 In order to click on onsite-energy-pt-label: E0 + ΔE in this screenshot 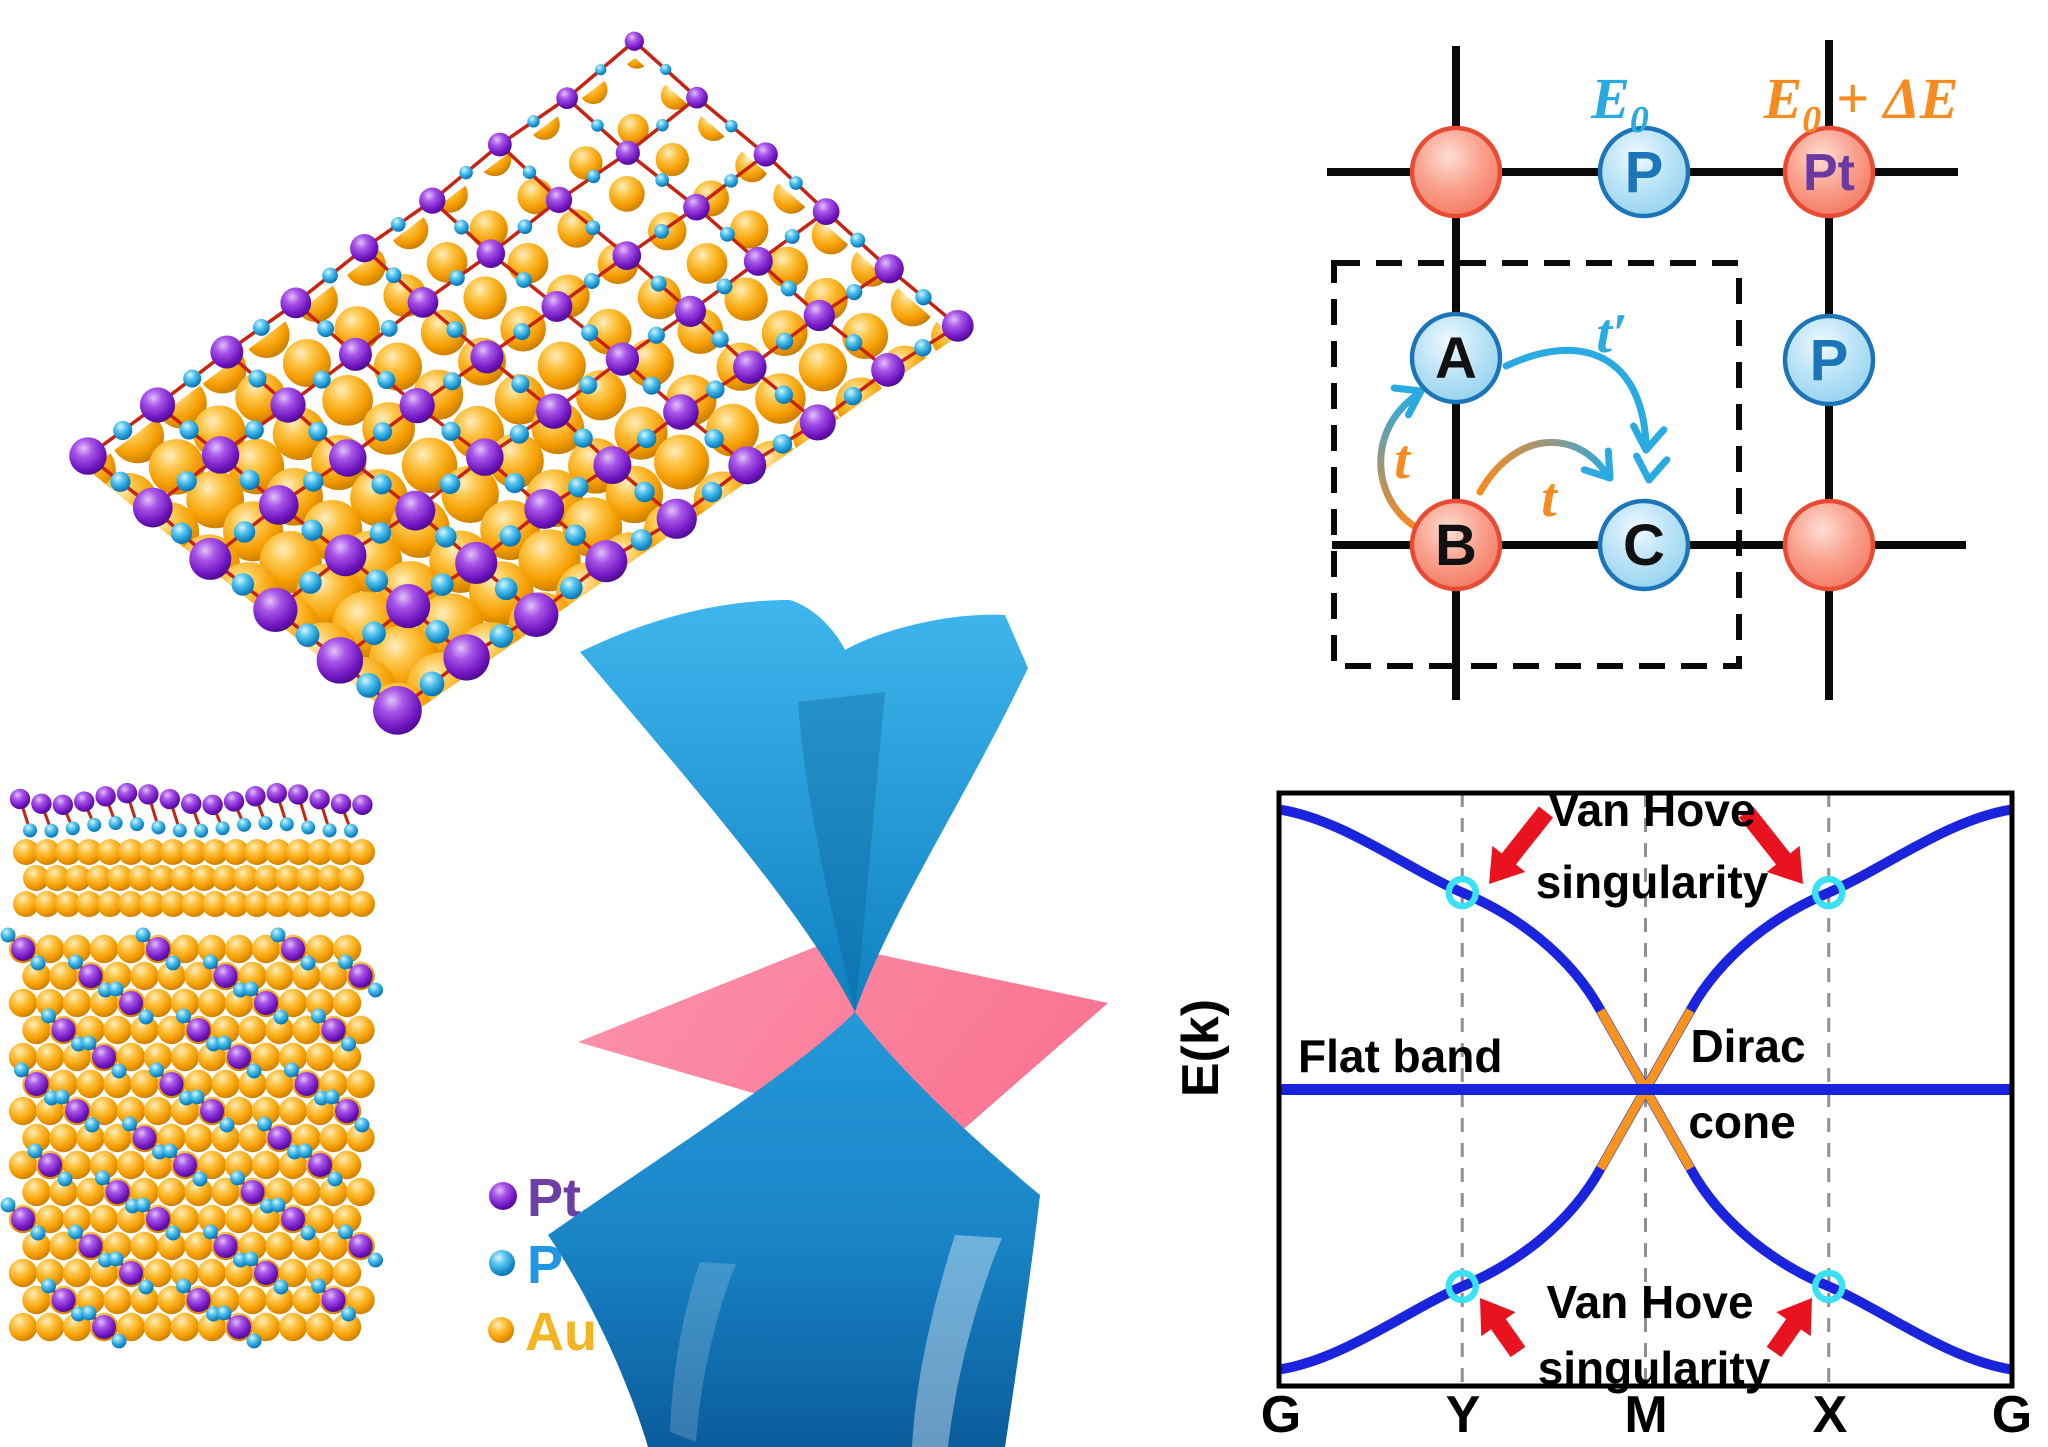, I will do `click(1861, 103)`.